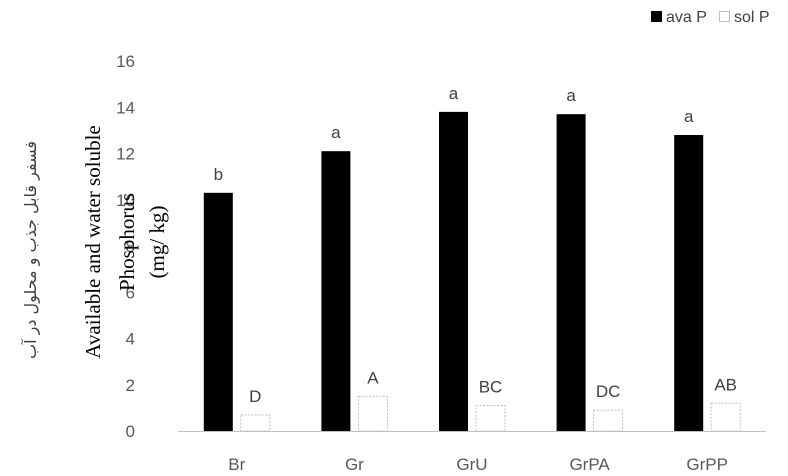 Image resolution: width=788 pixels, height=476 pixels. Describe the element at coordinates (491, 387) in the screenshot. I see `data-label-sol-p: BC` at that location.